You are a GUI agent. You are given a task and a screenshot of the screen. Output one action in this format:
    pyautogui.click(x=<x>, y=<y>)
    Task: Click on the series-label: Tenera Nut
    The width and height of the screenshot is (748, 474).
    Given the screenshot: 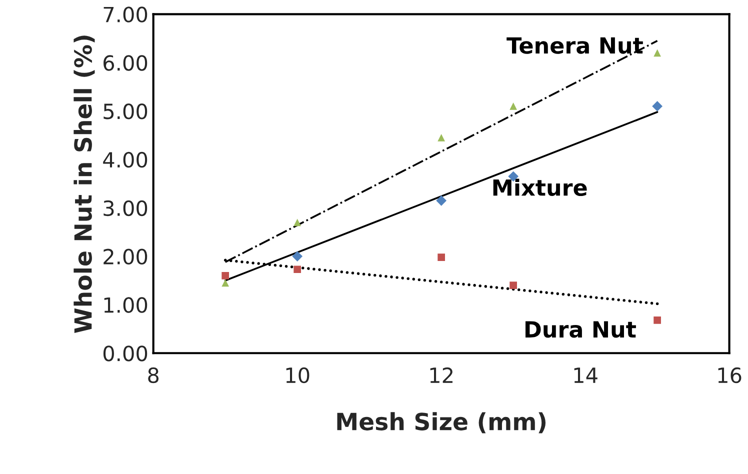 What is the action you would take?
    pyautogui.click(x=574, y=45)
    